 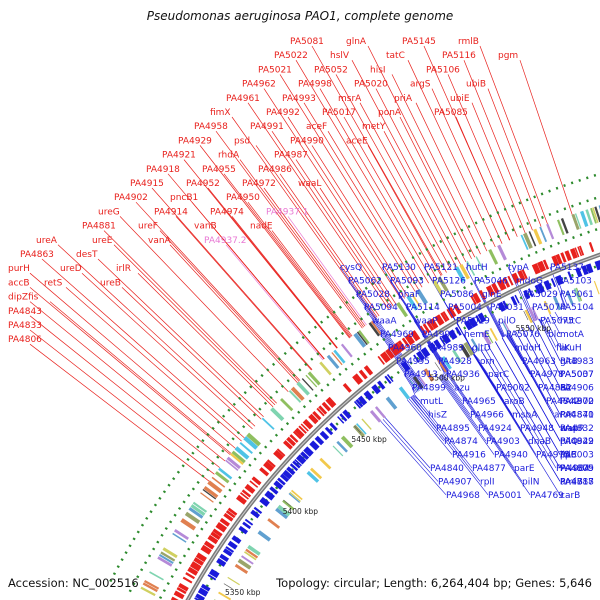 I want to click on reverse-gene-label: PA4928, so click(x=455, y=362).